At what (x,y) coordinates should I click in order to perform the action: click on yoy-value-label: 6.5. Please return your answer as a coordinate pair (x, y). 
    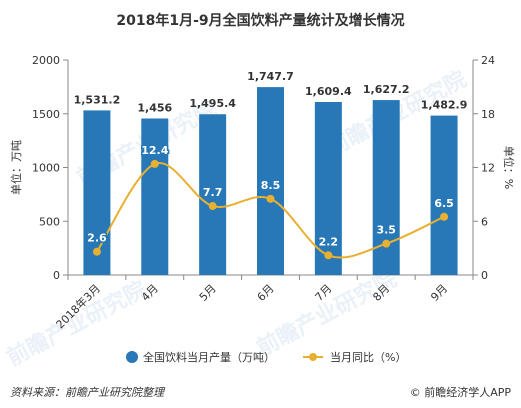
    Looking at the image, I should click on (444, 203).